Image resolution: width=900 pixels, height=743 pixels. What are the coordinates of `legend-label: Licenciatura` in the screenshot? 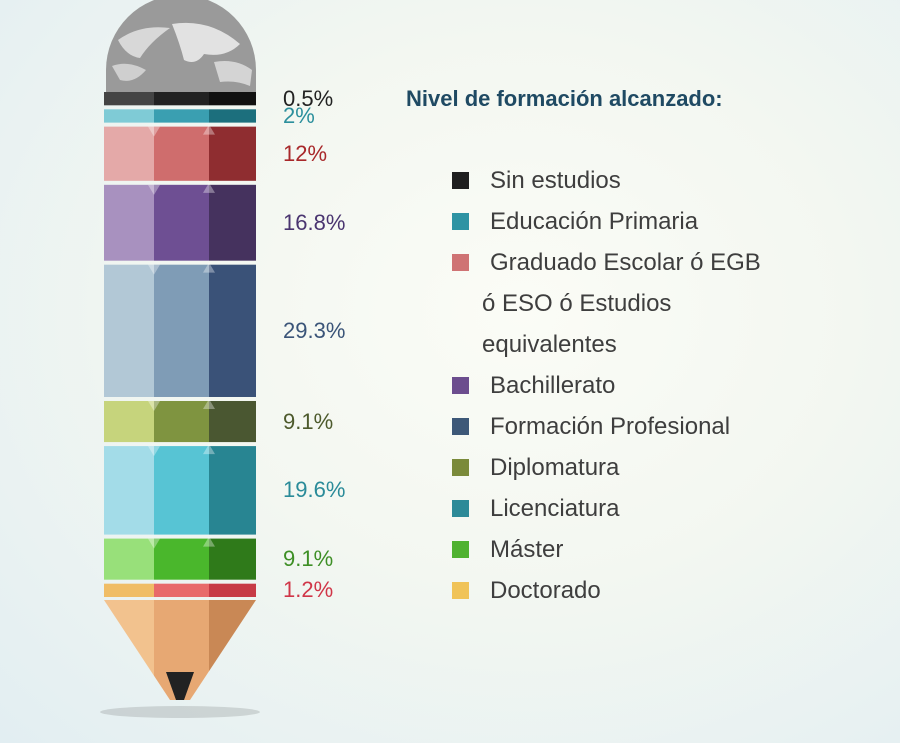 It's located at (555, 508).